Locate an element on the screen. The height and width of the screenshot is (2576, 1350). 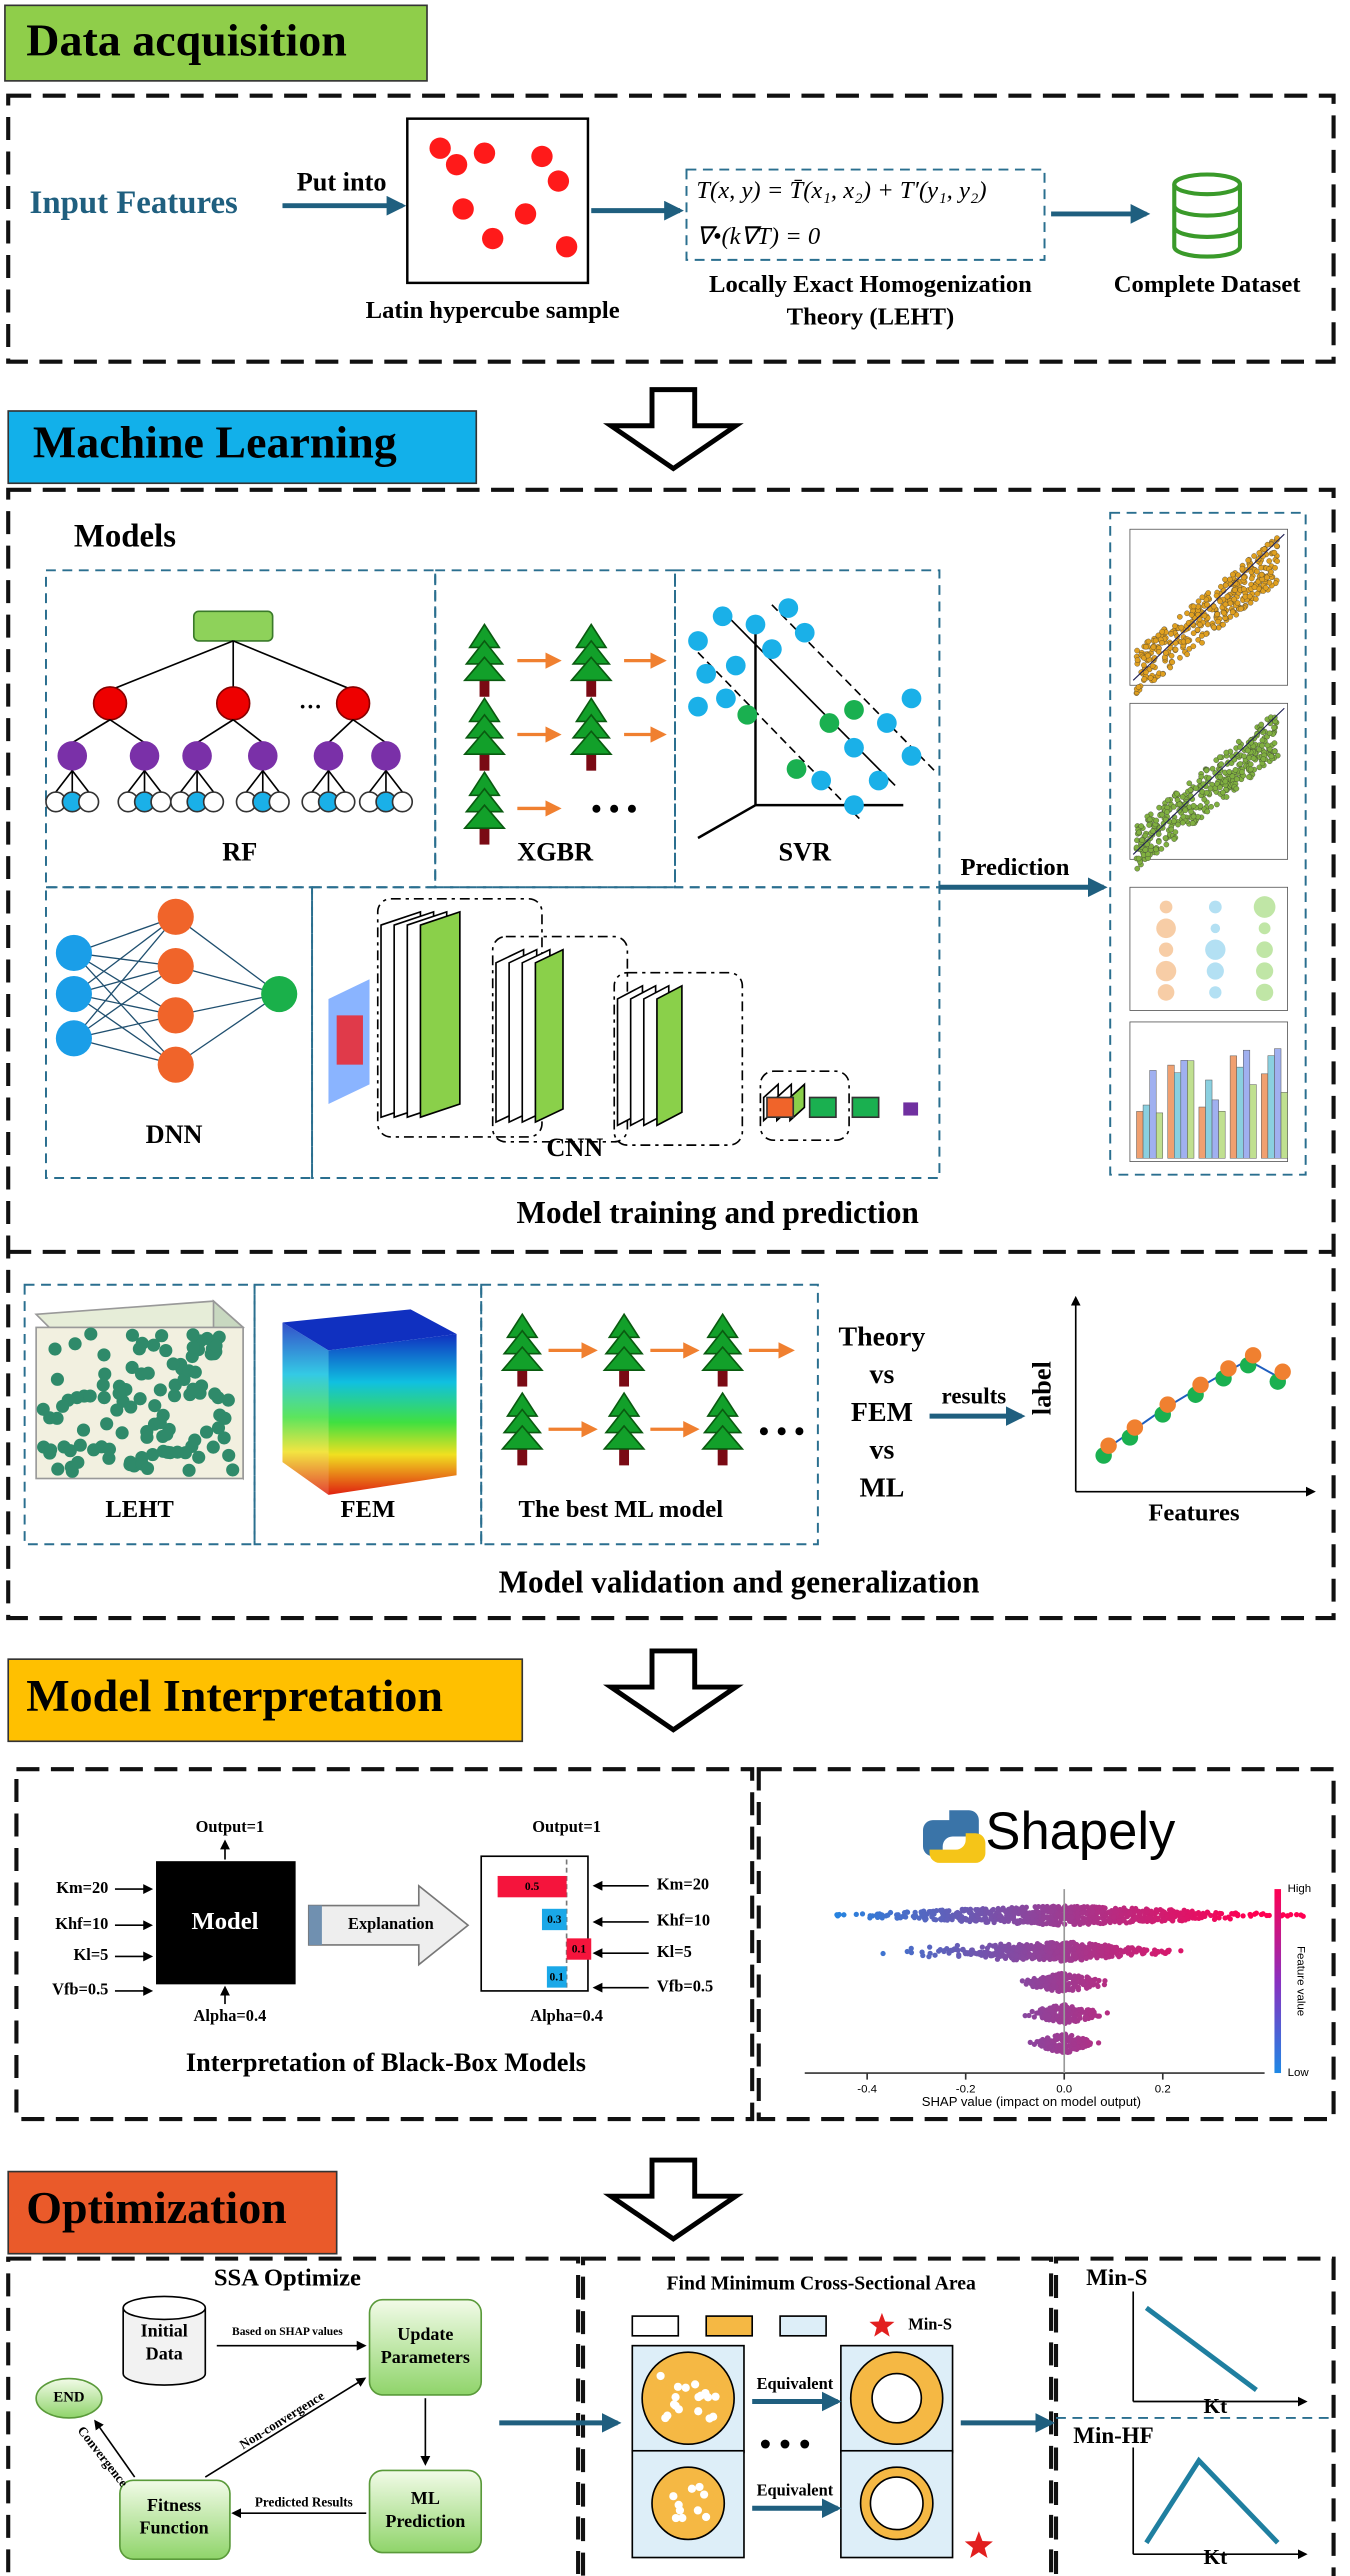
validation-label: The best ML model is located at coordinates (621, 1509).